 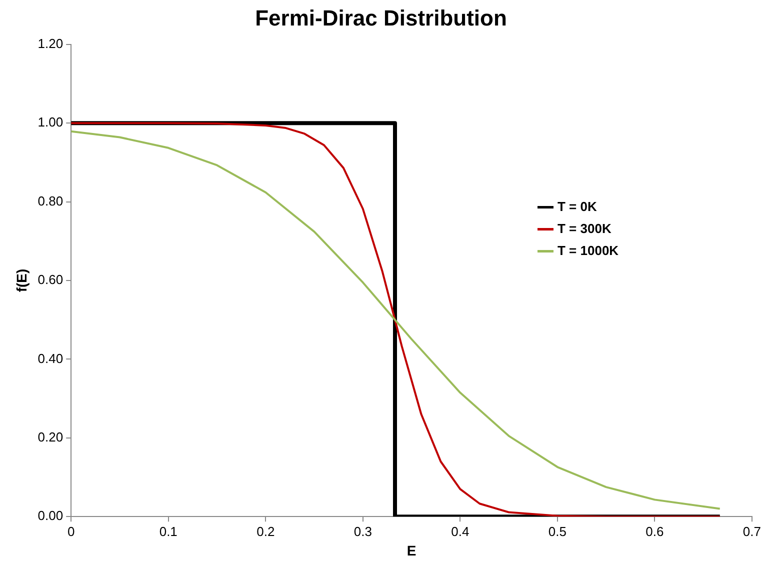 What do you see at coordinates (460, 531) in the screenshot?
I see `x-tick-label: 0.4` at bounding box center [460, 531].